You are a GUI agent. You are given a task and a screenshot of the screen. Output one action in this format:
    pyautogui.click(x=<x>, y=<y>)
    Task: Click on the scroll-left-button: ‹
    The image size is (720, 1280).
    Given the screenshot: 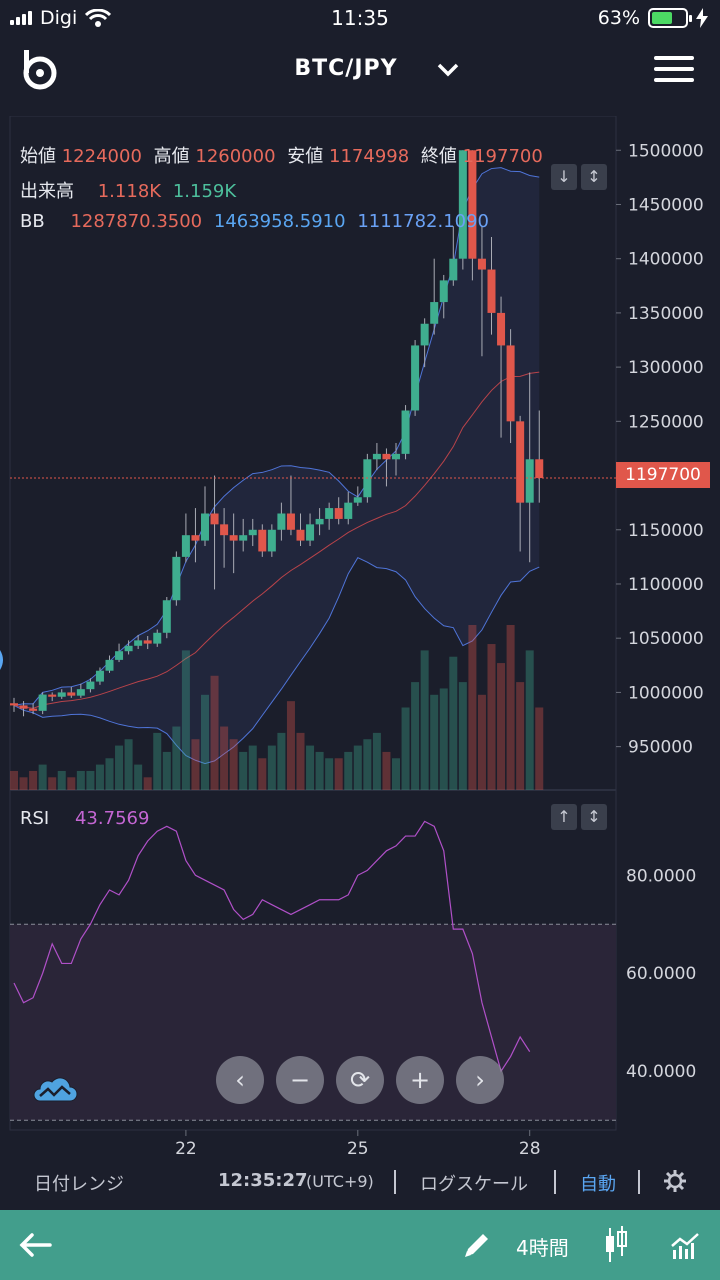 What is the action you would take?
    pyautogui.click(x=240, y=1080)
    